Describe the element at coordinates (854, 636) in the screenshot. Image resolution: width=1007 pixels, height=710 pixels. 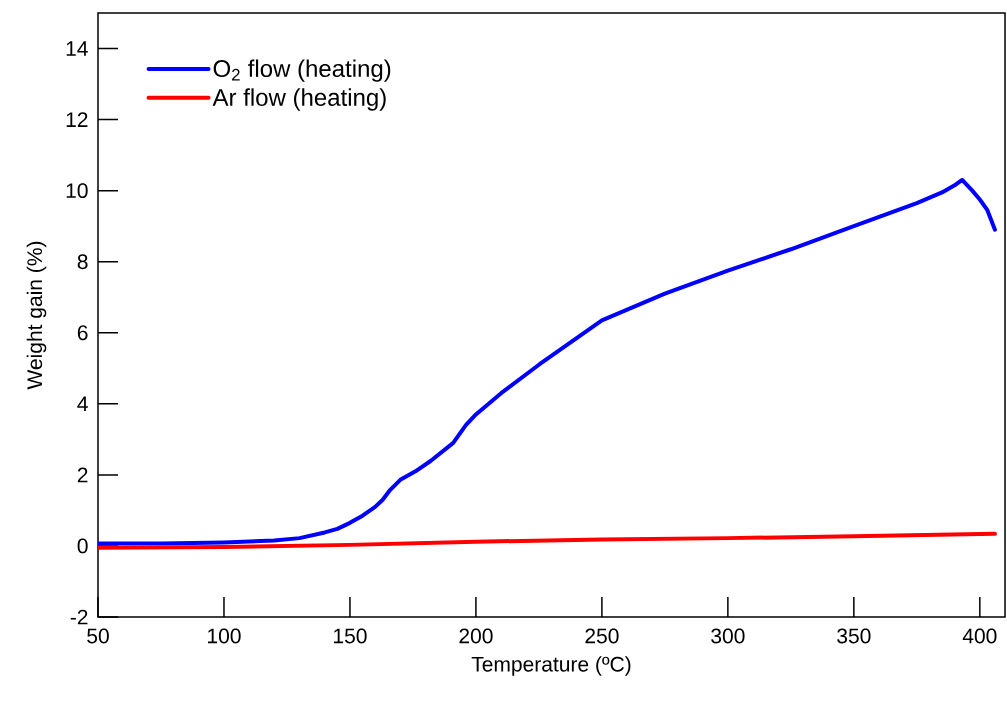
I see `x-tick-label: 350` at that location.